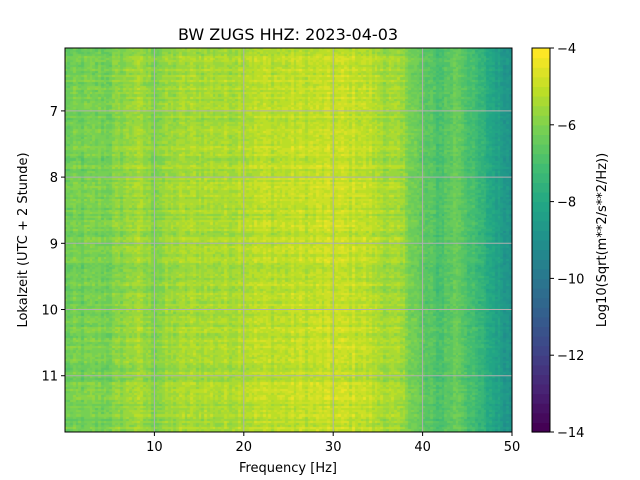  Describe the element at coordinates (570, 356) in the screenshot. I see `colorbar-tick-label: −12` at that location.